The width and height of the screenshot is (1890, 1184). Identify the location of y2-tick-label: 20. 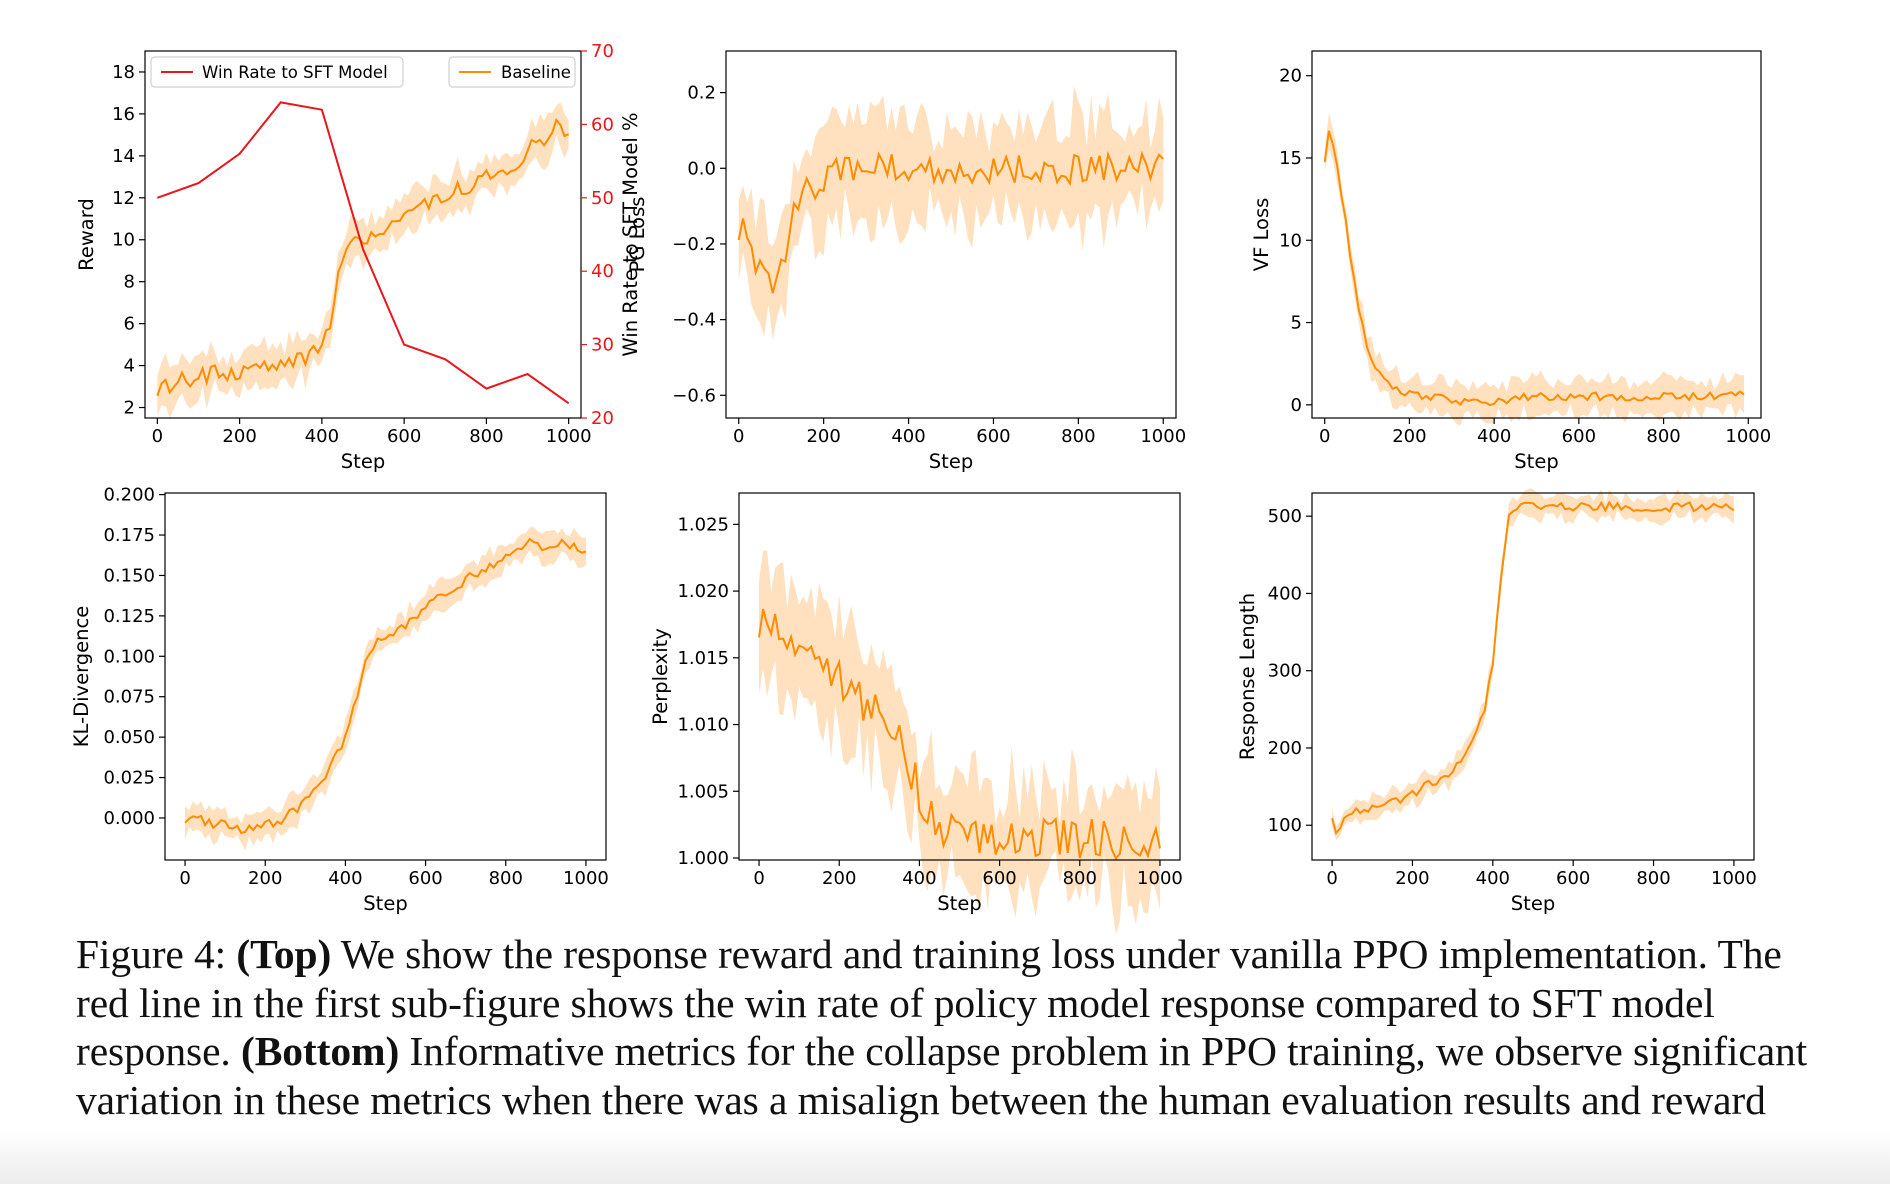
(602, 418).